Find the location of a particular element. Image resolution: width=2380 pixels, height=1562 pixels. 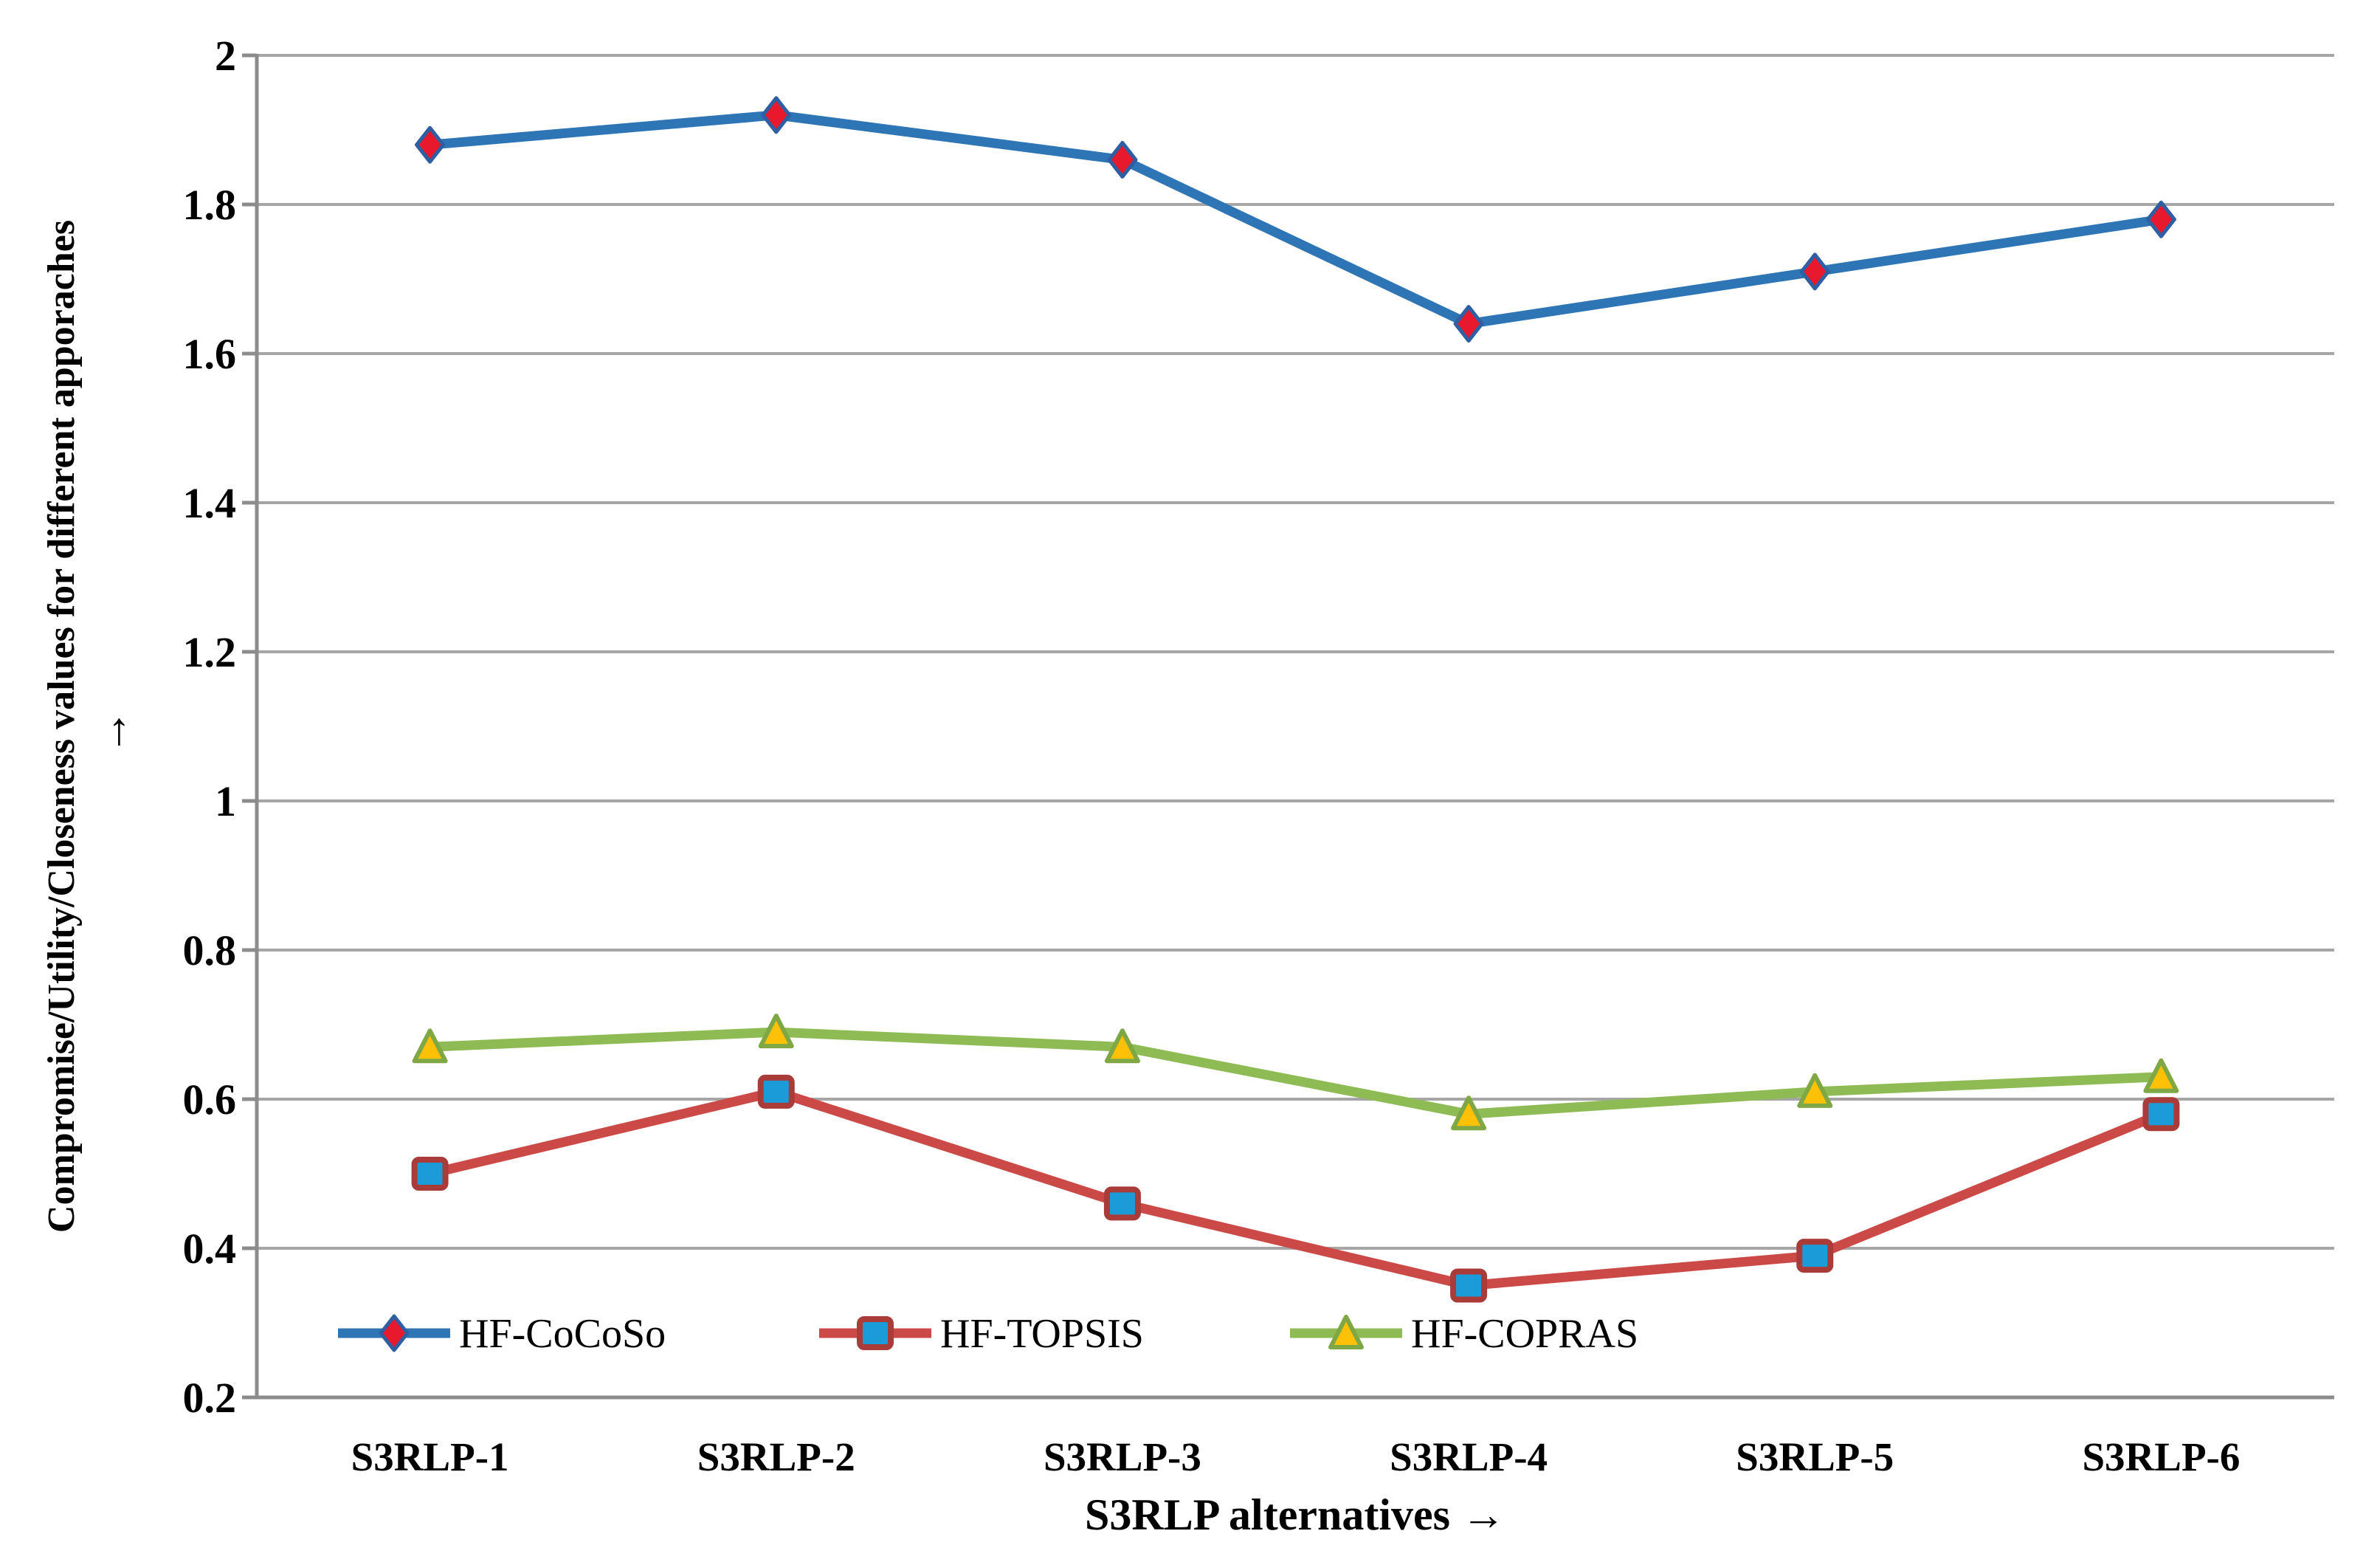

y-tick-label: 0.8 is located at coordinates (210, 950).